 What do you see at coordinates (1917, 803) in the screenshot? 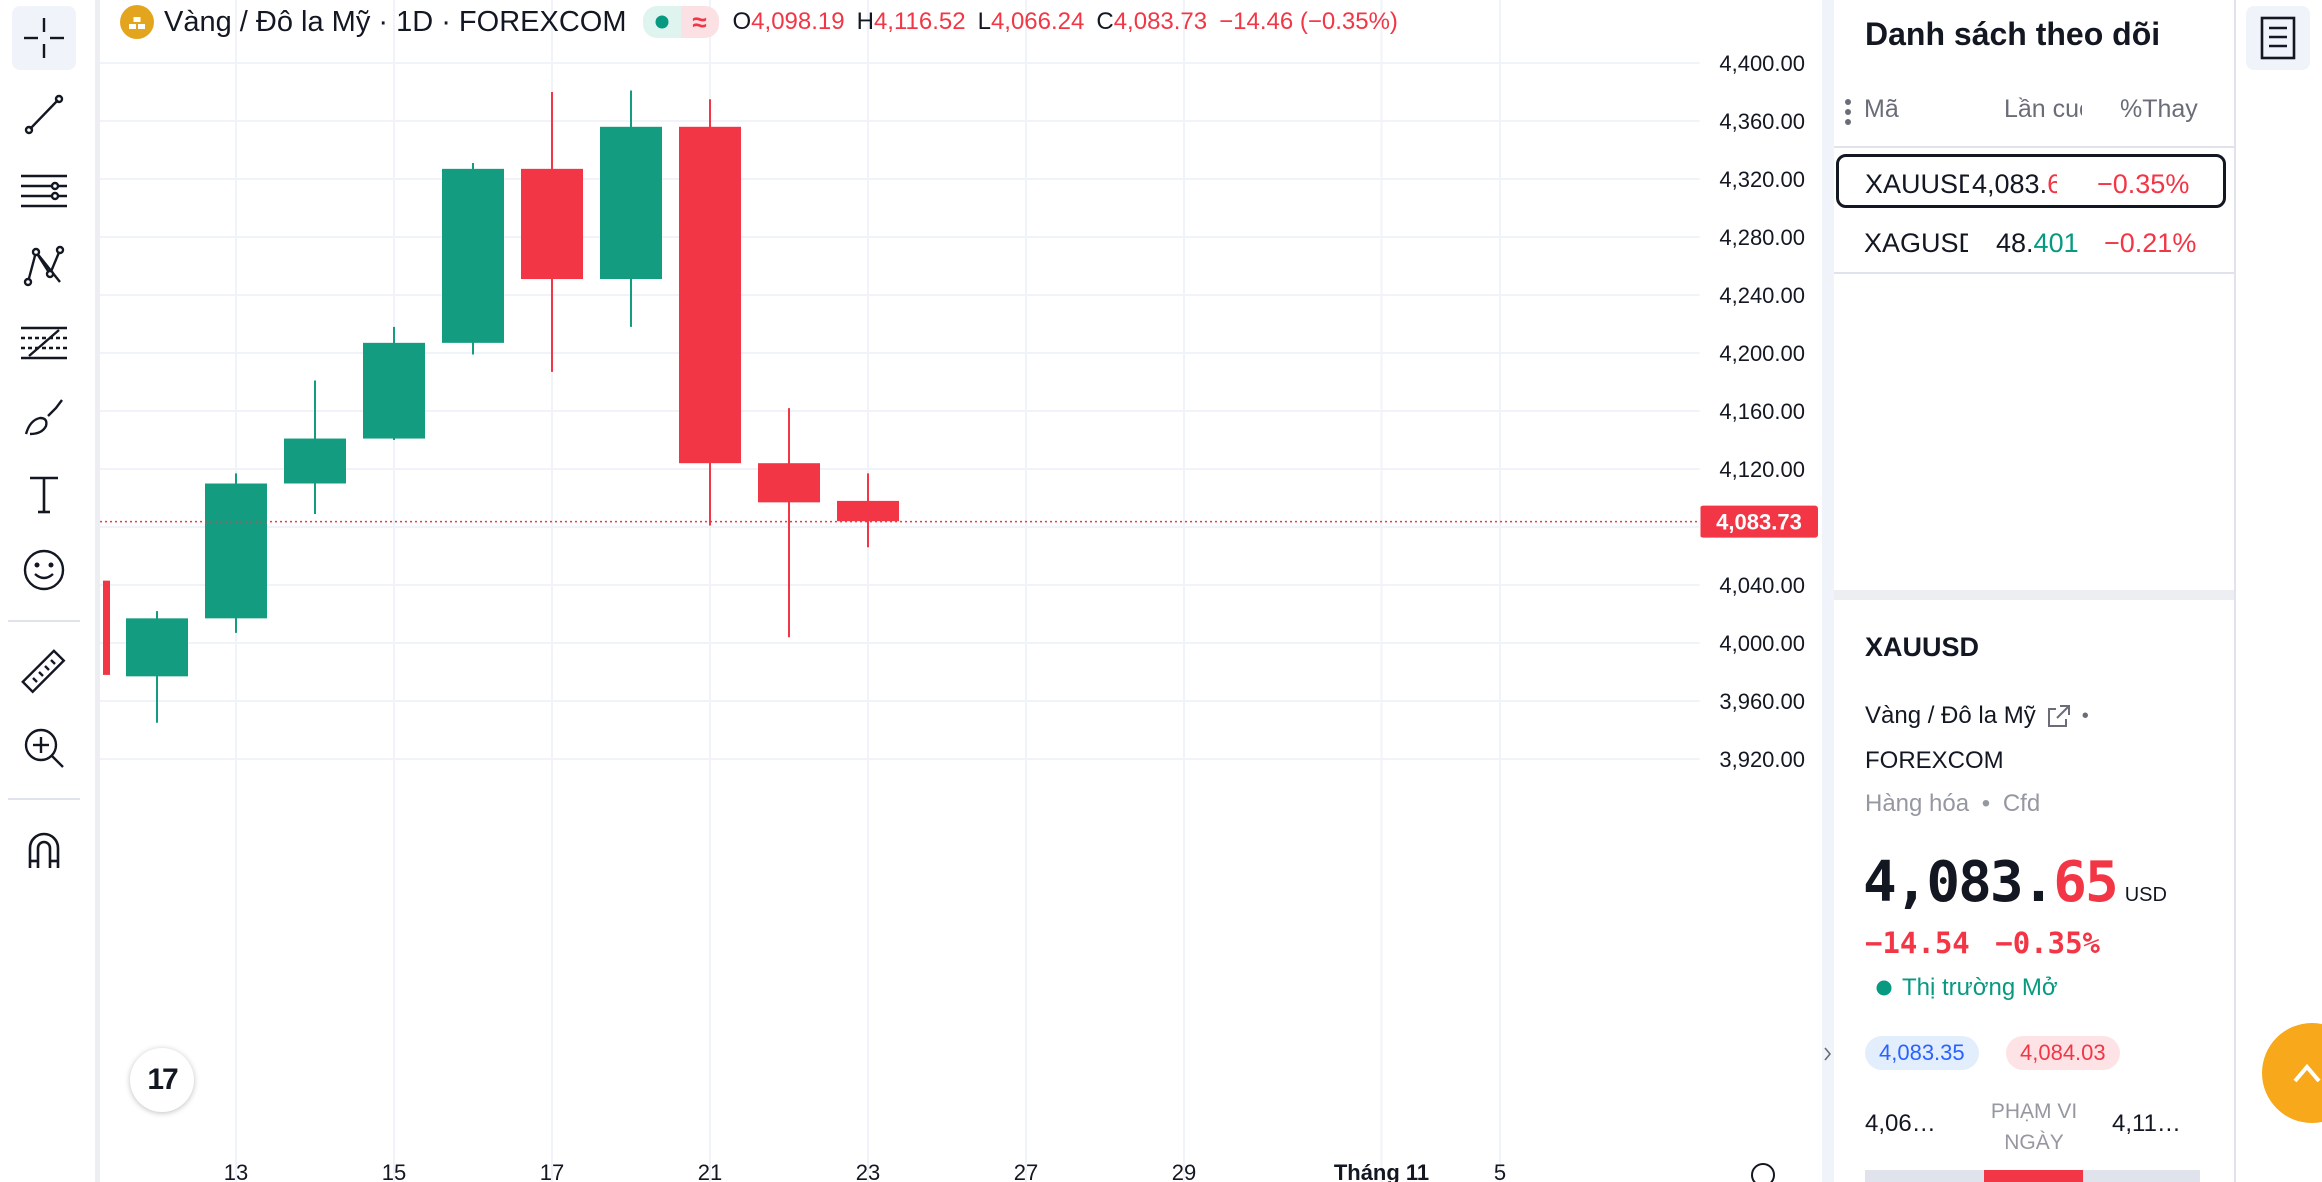
I see `detail-category: Hàng hóa` at bounding box center [1917, 803].